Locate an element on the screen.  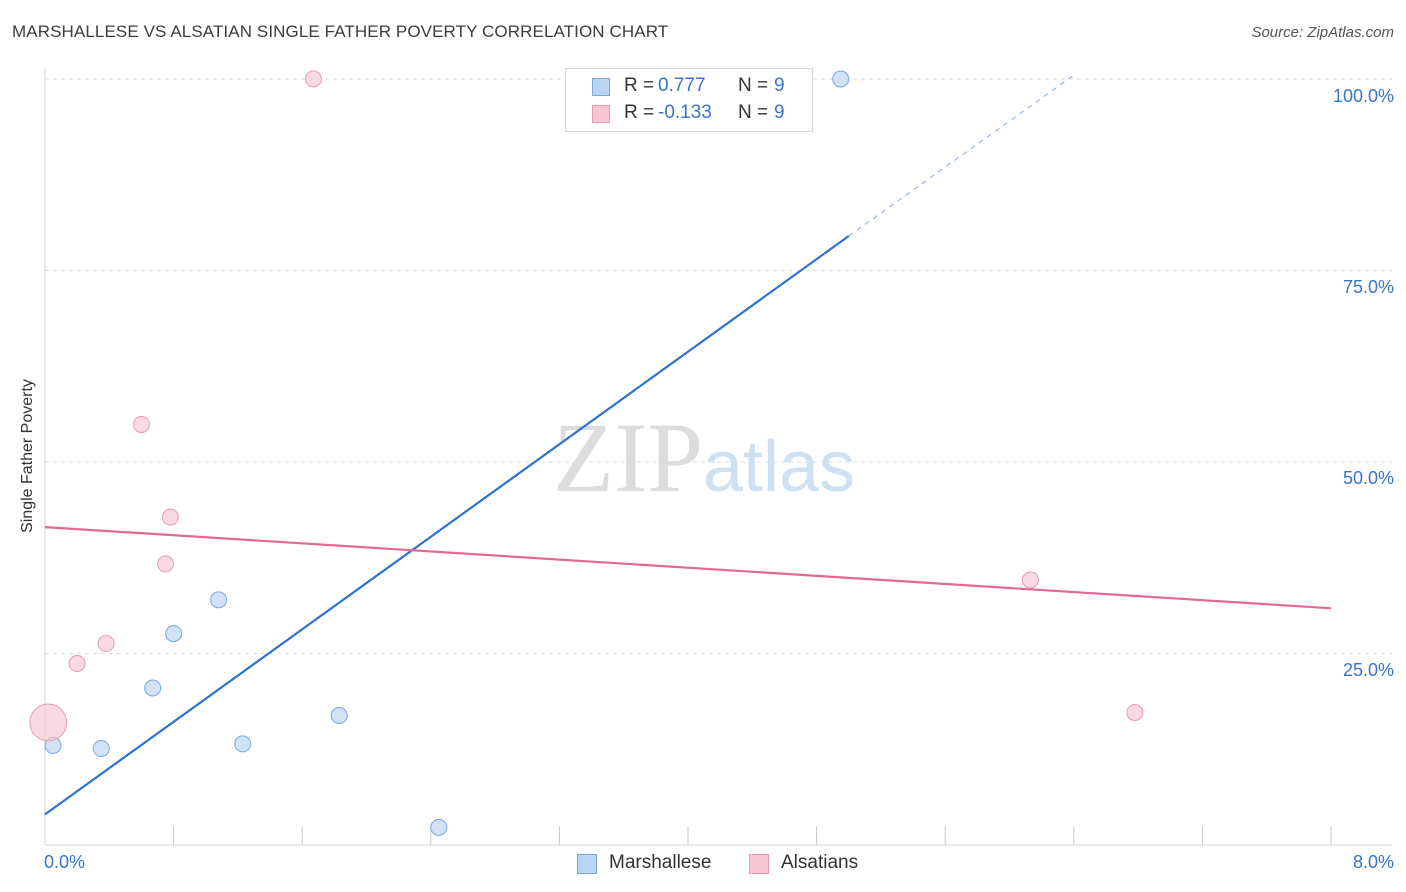
watermark: ZIPatlas is located at coordinates (704, 457).